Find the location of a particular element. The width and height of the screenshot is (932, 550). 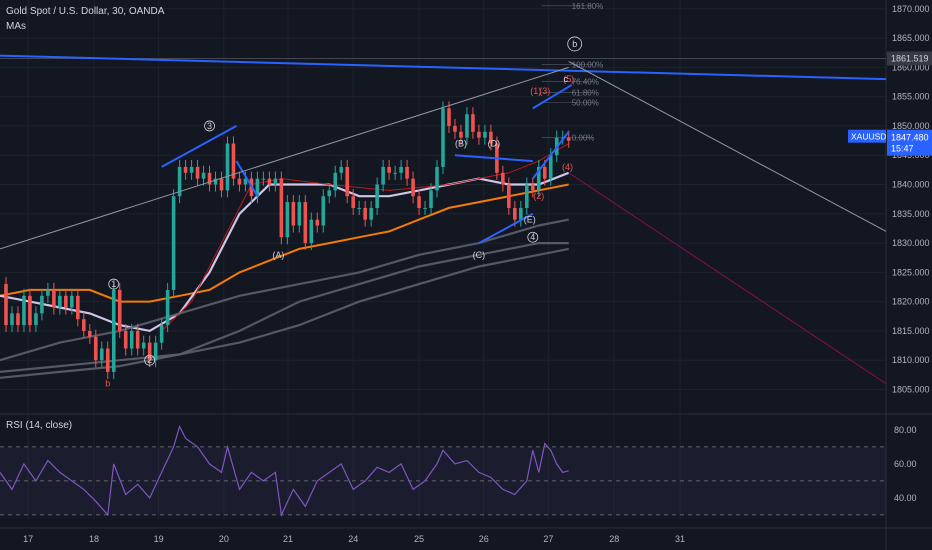

wave-label: 1 is located at coordinates (113, 284).